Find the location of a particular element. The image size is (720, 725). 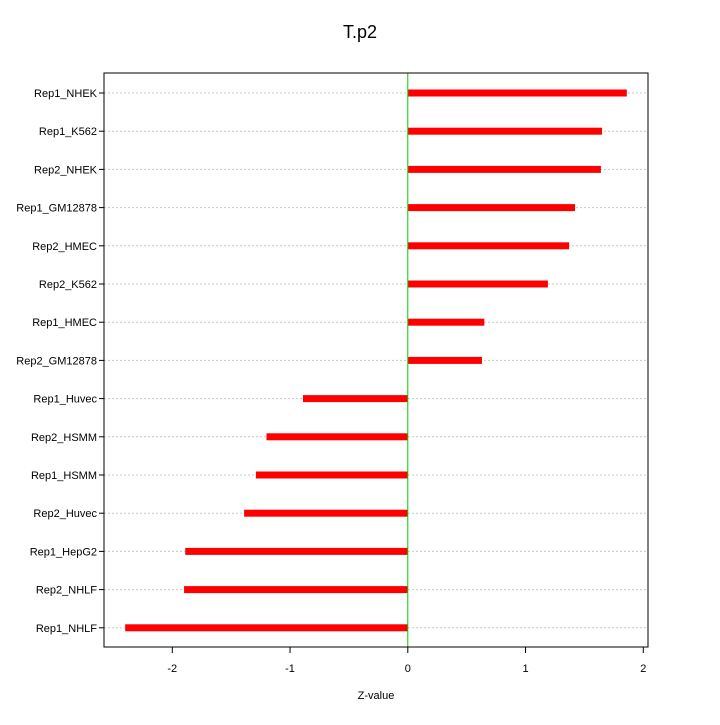

x-tick-label: -1 is located at coordinates (290, 669).